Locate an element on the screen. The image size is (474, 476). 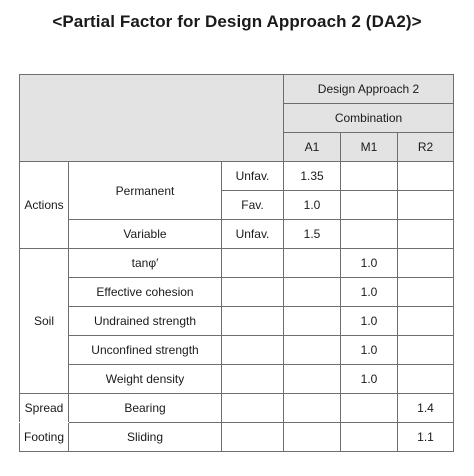
column-header-a1: A1 is located at coordinates (312, 147).